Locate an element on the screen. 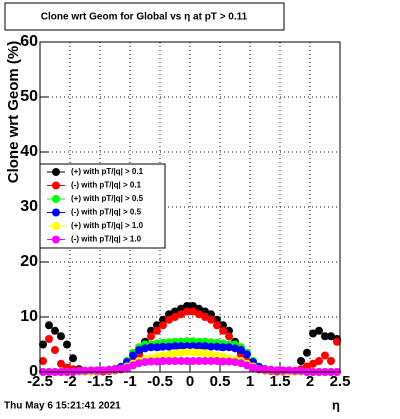  y-tick-label: 10 is located at coordinates (29, 316).